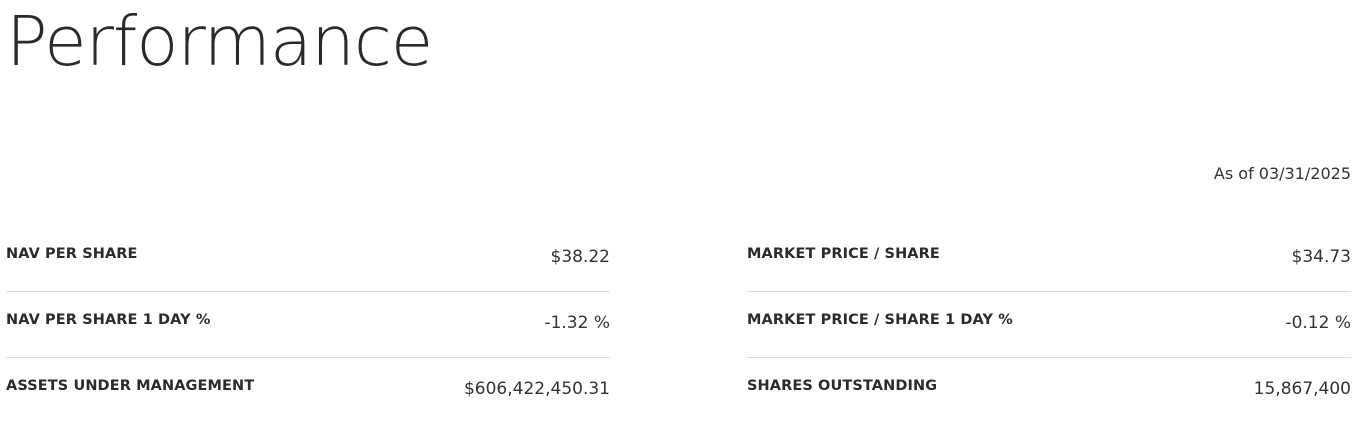 The image size is (1365, 421). Describe the element at coordinates (219, 42) in the screenshot. I see `page-title: Performance` at that location.